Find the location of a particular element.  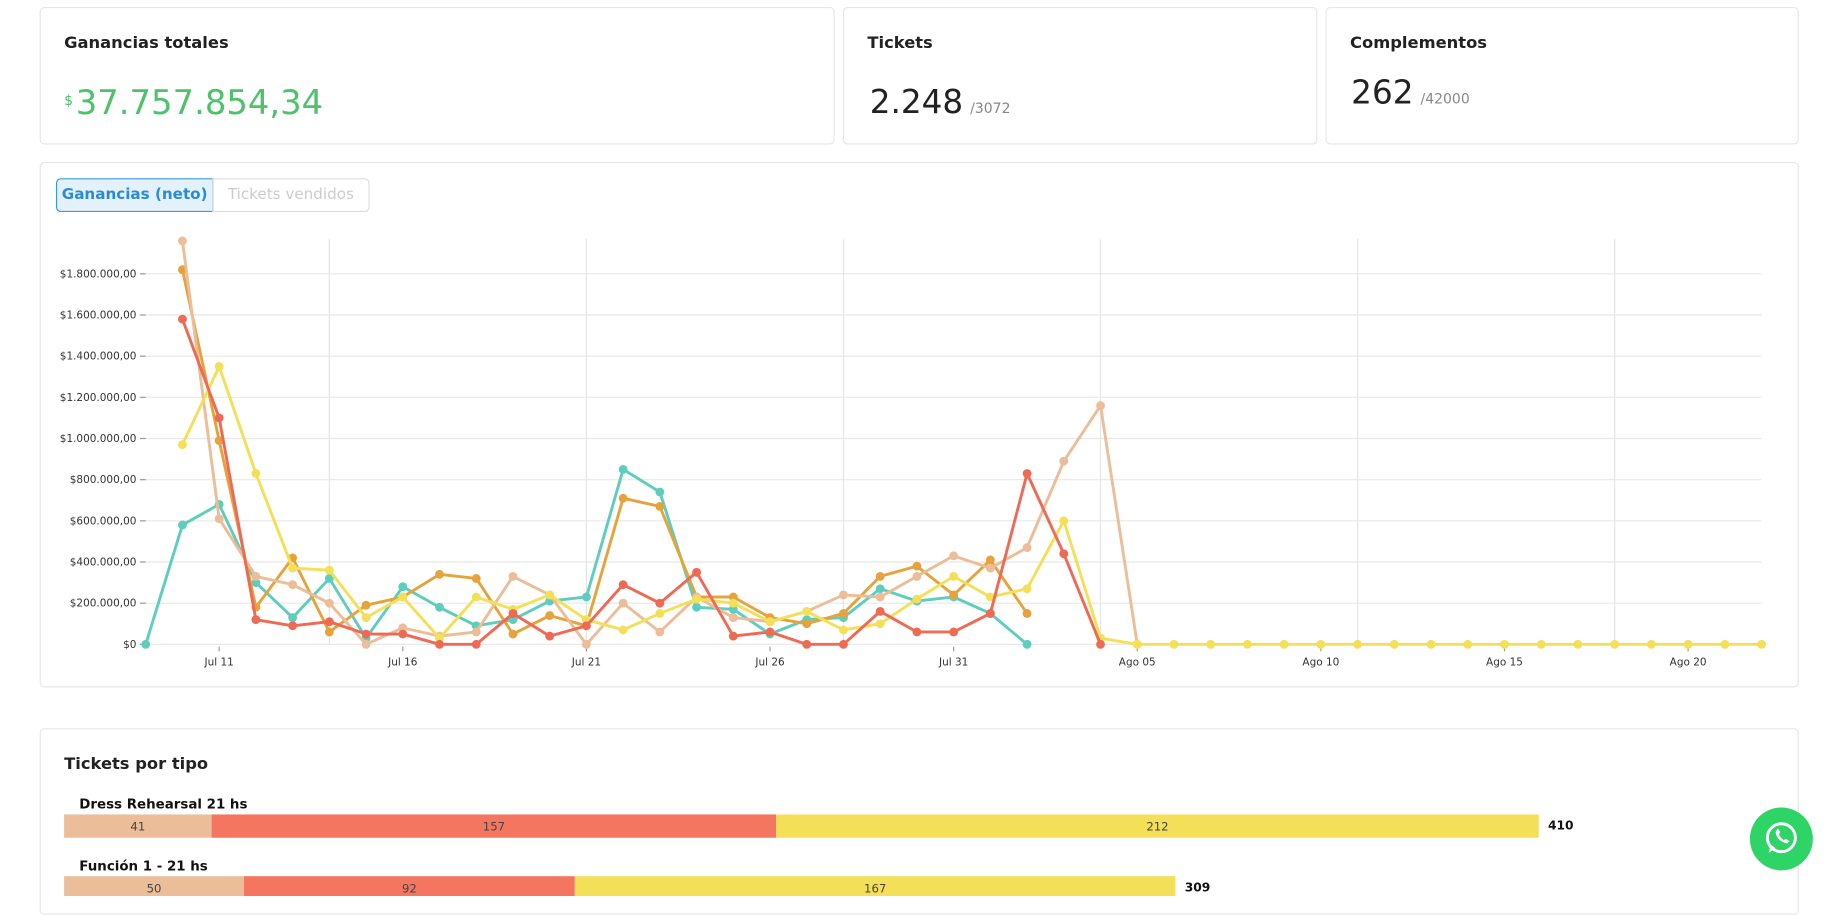

x-tick-label: Jul 31 is located at coordinates (953, 662).